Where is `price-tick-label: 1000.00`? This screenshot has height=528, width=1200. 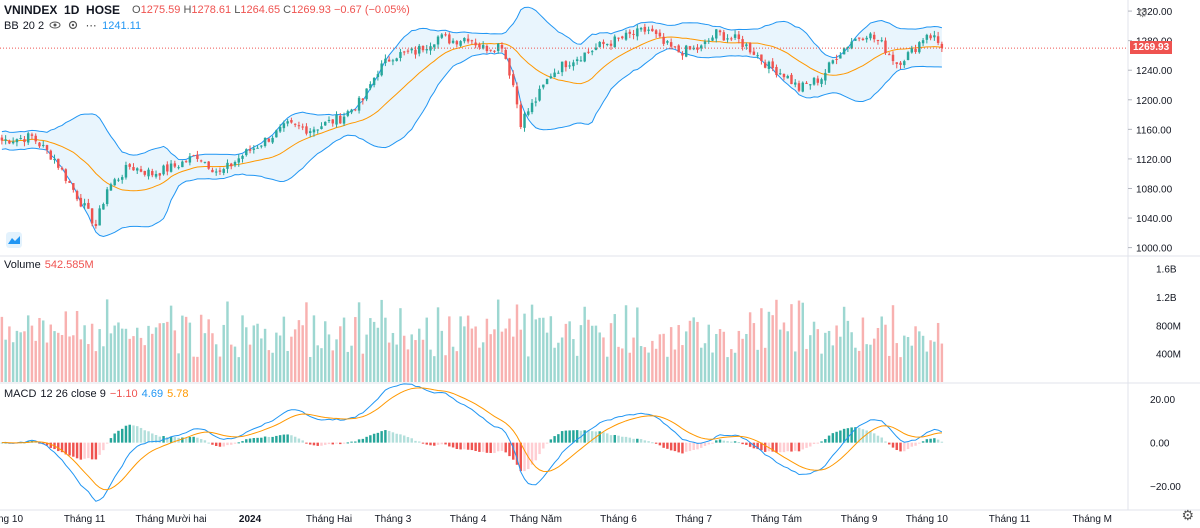
price-tick-label: 1000.00 is located at coordinates (1154, 249).